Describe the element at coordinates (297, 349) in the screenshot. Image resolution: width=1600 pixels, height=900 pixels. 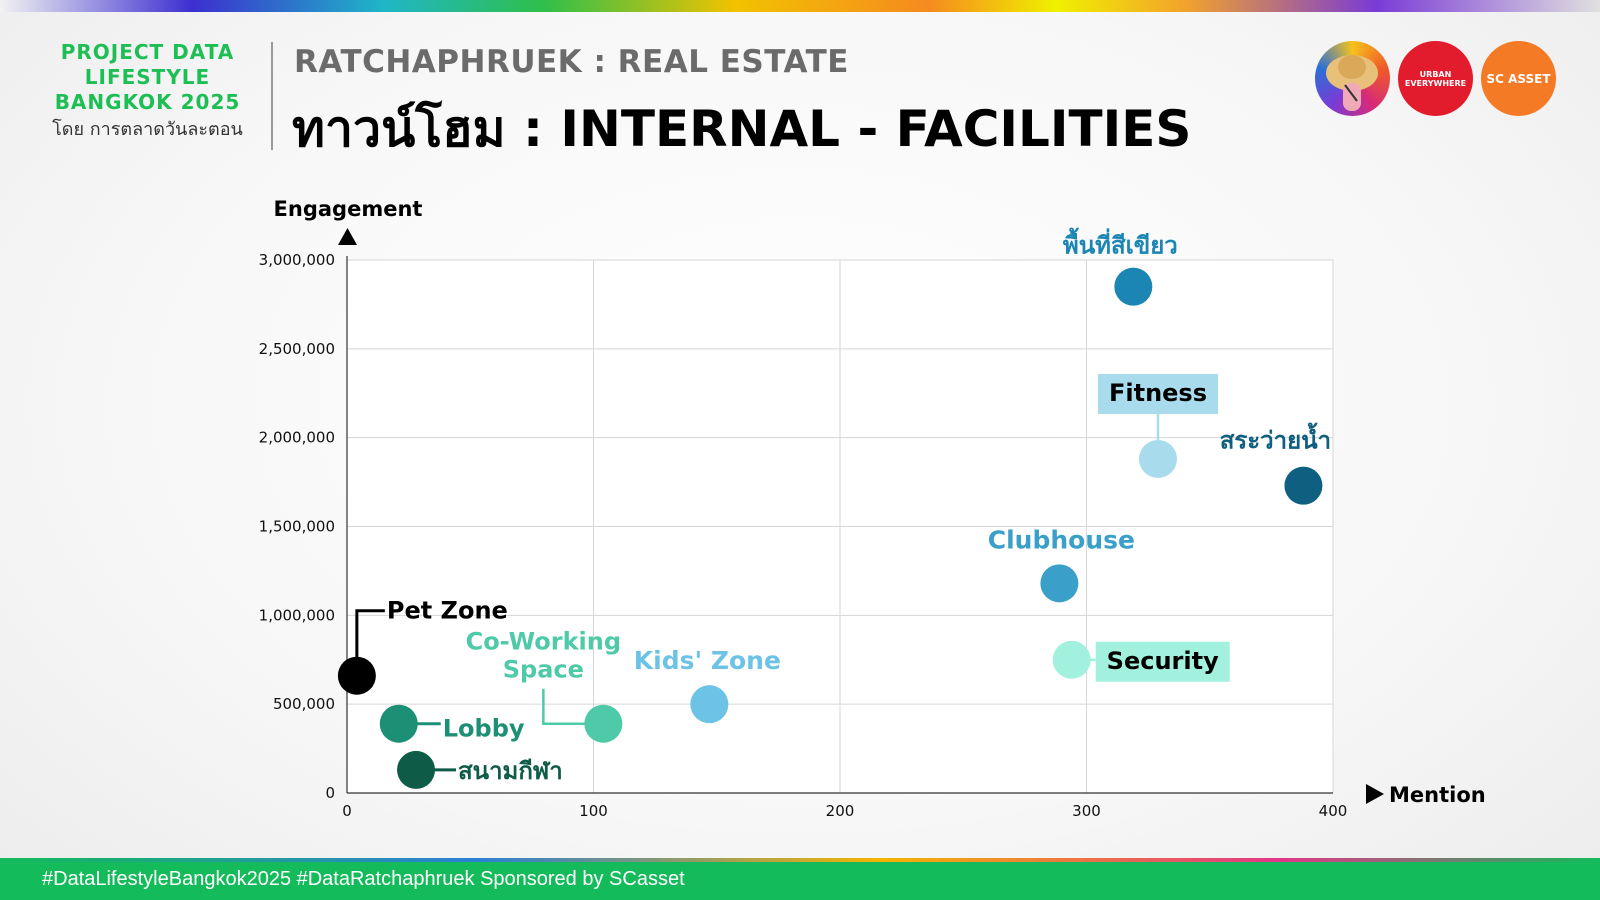
I see `y-tick-label: 2,500,000` at that location.